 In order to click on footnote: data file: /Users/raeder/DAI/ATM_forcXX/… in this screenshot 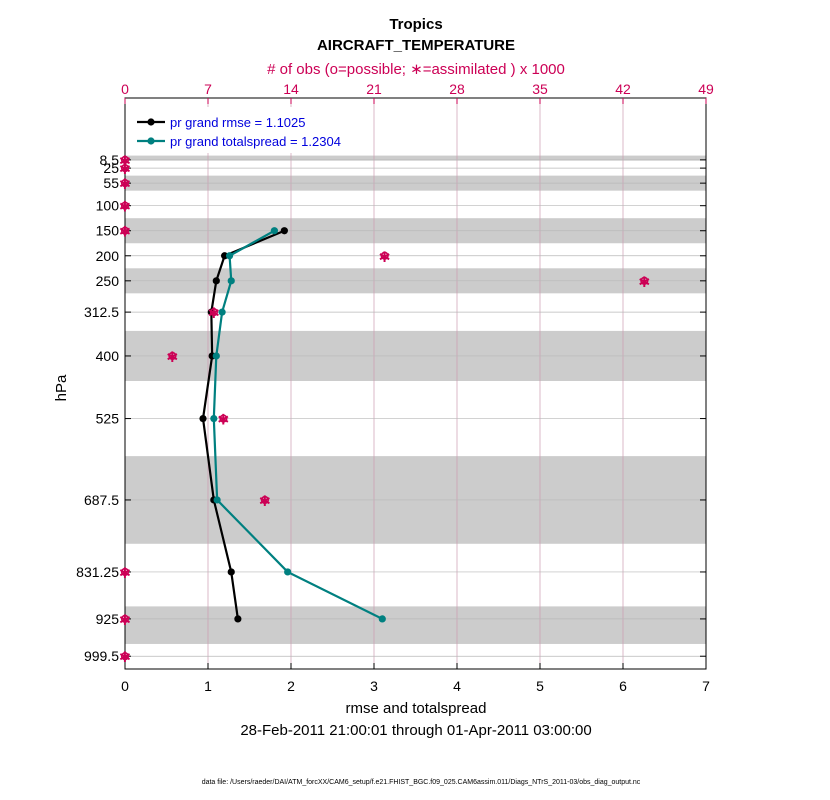, I will do `click(421, 782)`.